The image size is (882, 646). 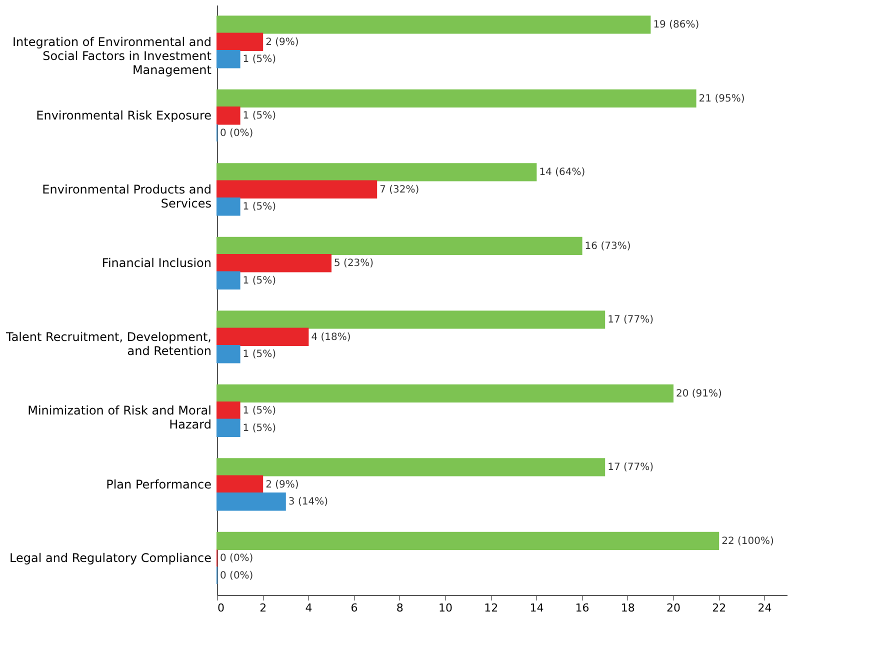 What do you see at coordinates (221, 608) in the screenshot?
I see `x-tick-label: 0` at bounding box center [221, 608].